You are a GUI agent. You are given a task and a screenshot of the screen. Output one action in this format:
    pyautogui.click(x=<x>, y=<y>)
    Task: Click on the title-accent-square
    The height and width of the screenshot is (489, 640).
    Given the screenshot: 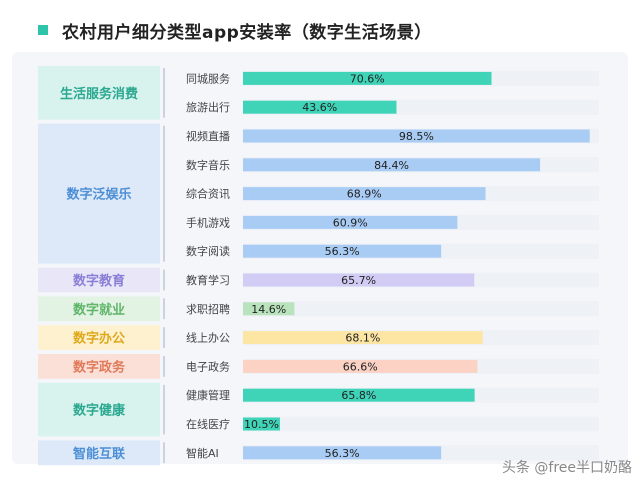 What is the action you would take?
    pyautogui.click(x=43, y=30)
    